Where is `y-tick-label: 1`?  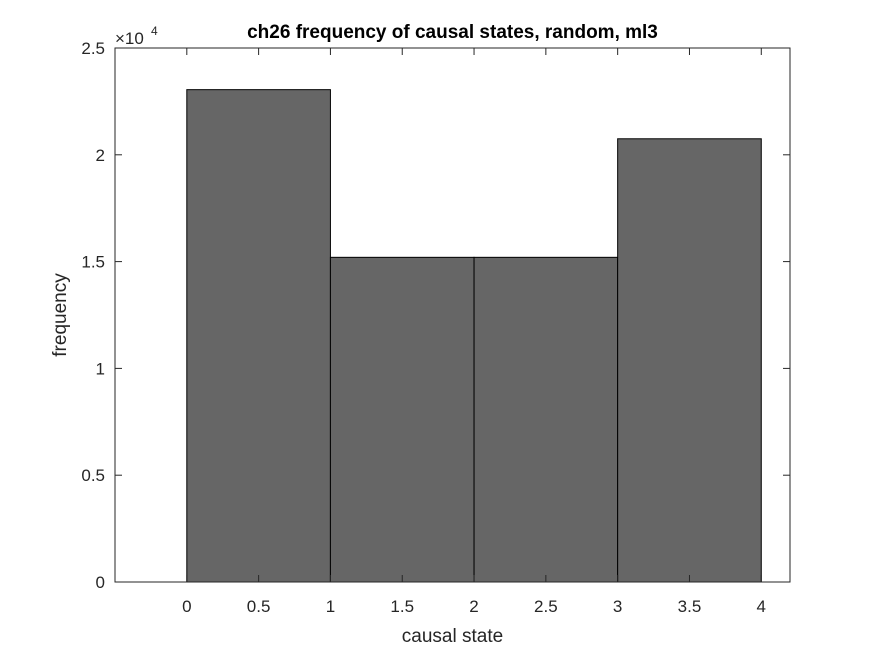
y-tick-label: 1 is located at coordinates (100, 368).